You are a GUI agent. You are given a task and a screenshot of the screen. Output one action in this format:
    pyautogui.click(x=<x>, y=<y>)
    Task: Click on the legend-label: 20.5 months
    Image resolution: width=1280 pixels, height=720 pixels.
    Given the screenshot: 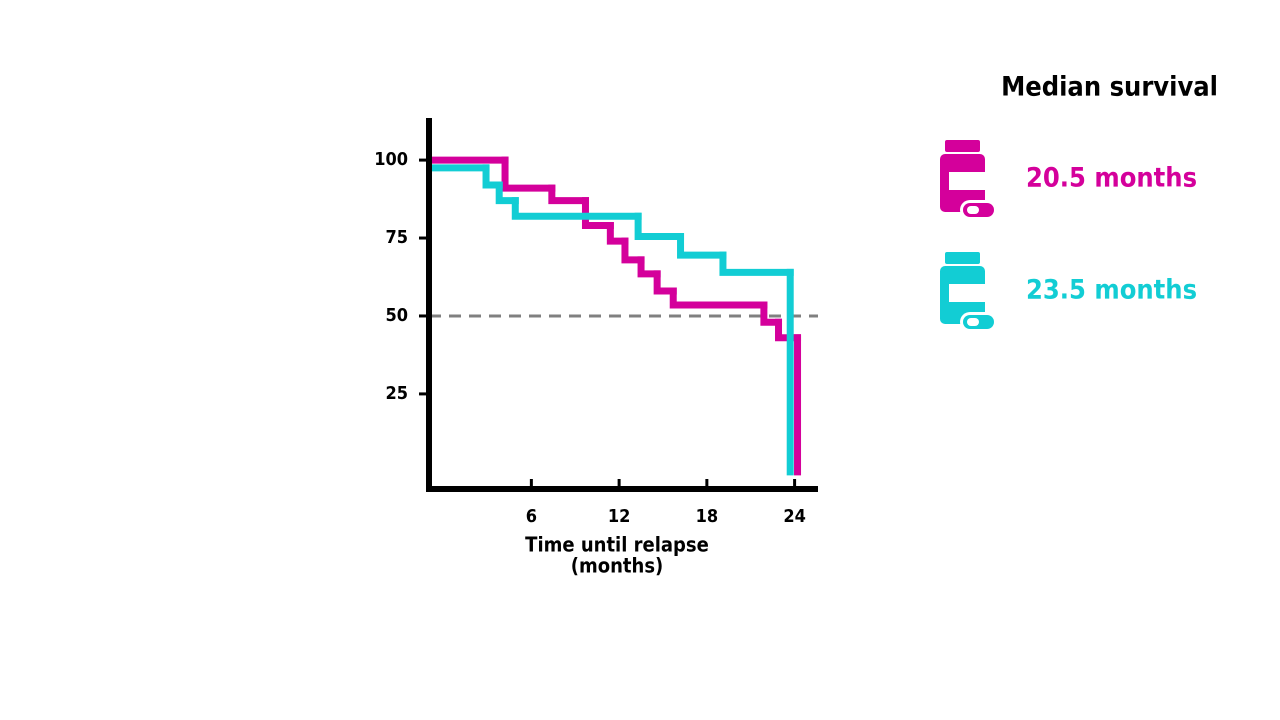 What is the action you would take?
    pyautogui.click(x=1111, y=178)
    